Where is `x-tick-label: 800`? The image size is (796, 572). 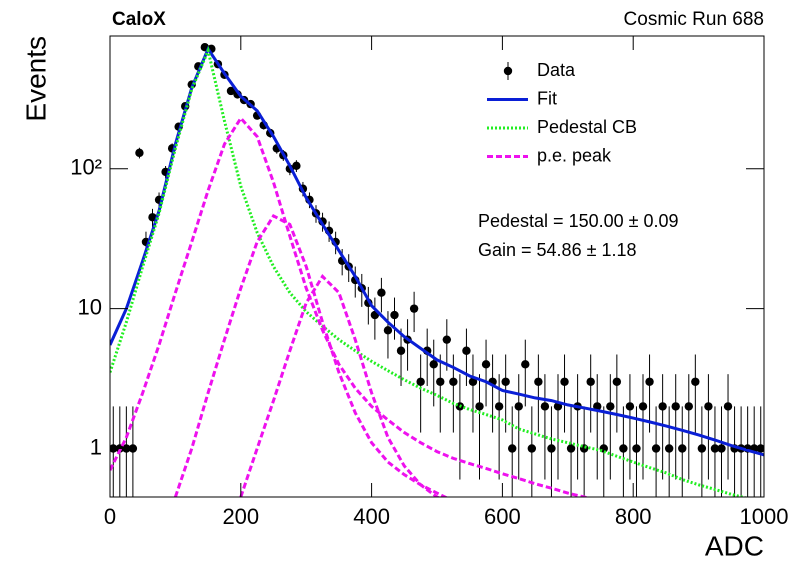 x-tick-label: 800 is located at coordinates (633, 516).